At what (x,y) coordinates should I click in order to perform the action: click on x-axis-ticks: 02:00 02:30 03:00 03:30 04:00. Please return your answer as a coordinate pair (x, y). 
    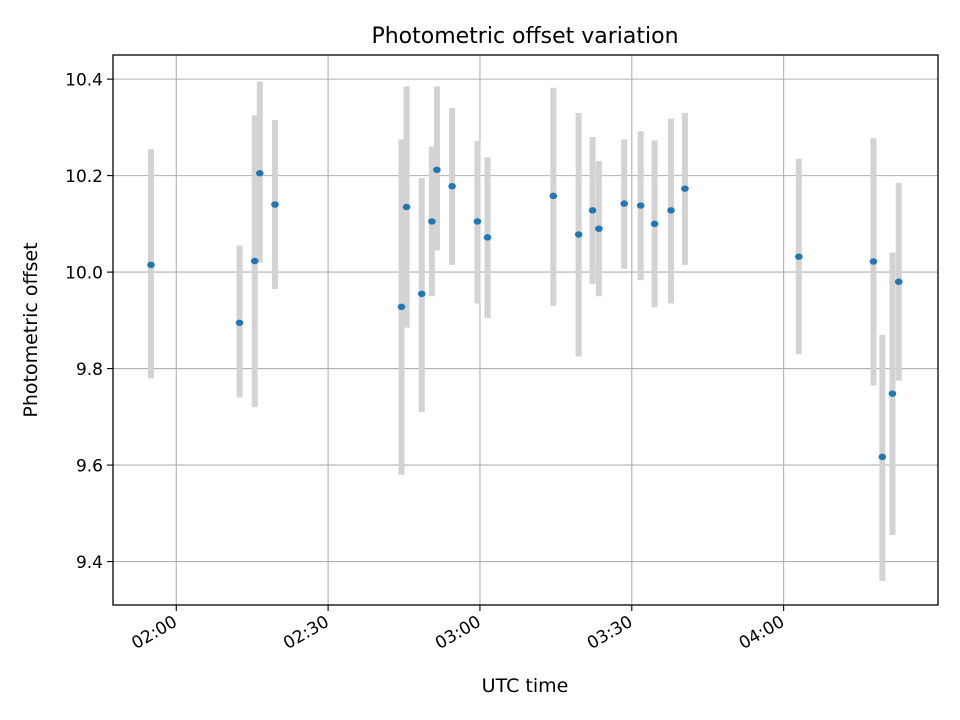
    Looking at the image, I should click on (458, 629).